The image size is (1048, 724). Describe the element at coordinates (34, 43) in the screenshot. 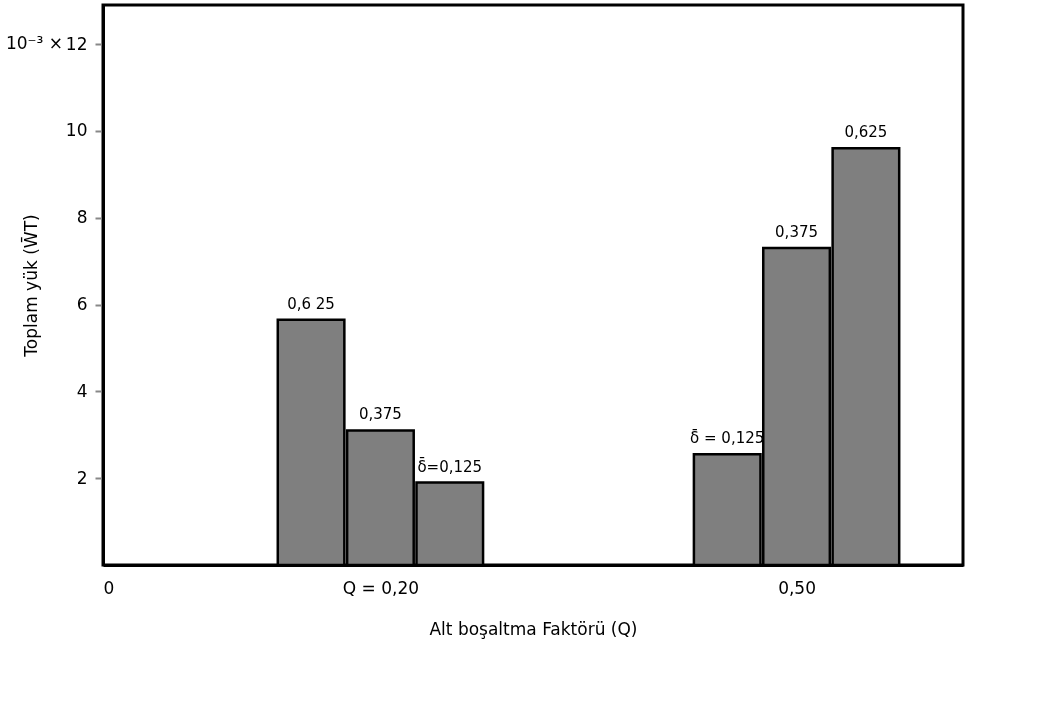

I see `text: 10⁻³ ×` at that location.